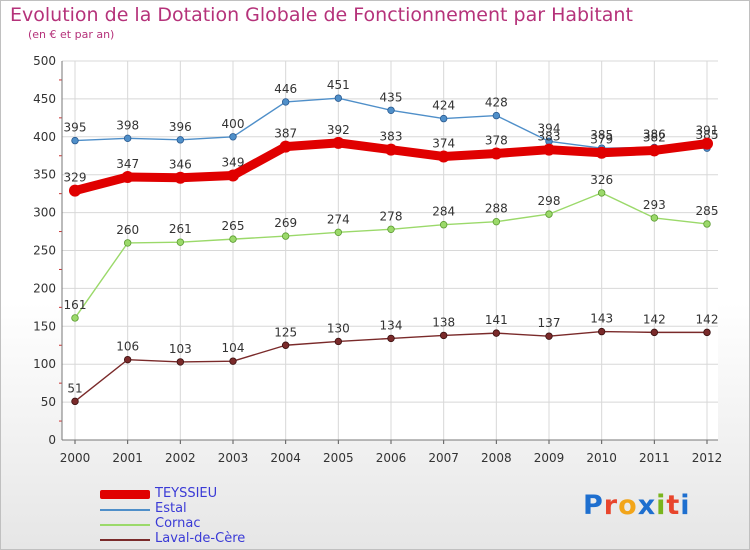 The width and height of the screenshot is (750, 550). I want to click on x-tick-label: 2008, so click(496, 458).